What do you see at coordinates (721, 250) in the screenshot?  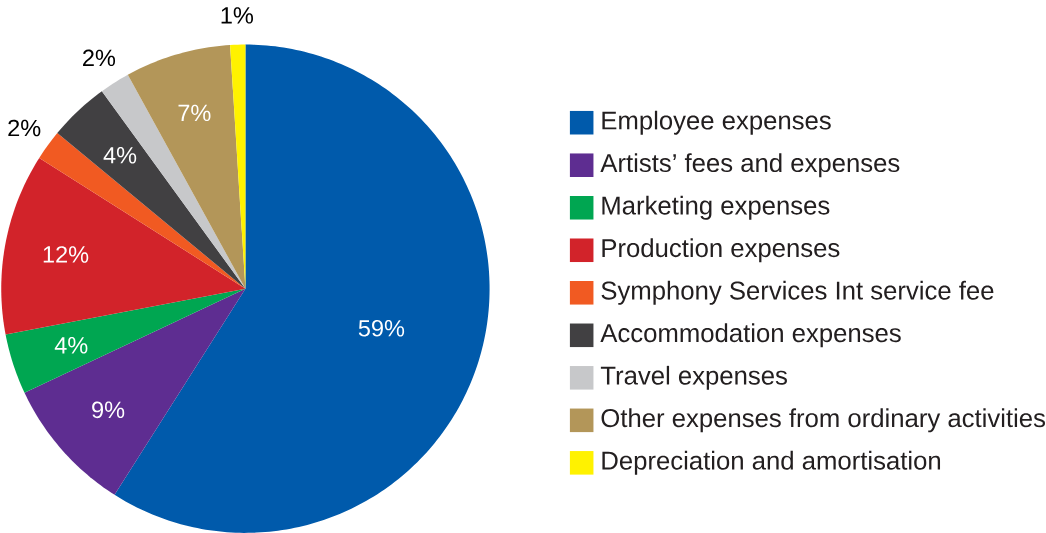 I see `legend-label: Production expenses` at bounding box center [721, 250].